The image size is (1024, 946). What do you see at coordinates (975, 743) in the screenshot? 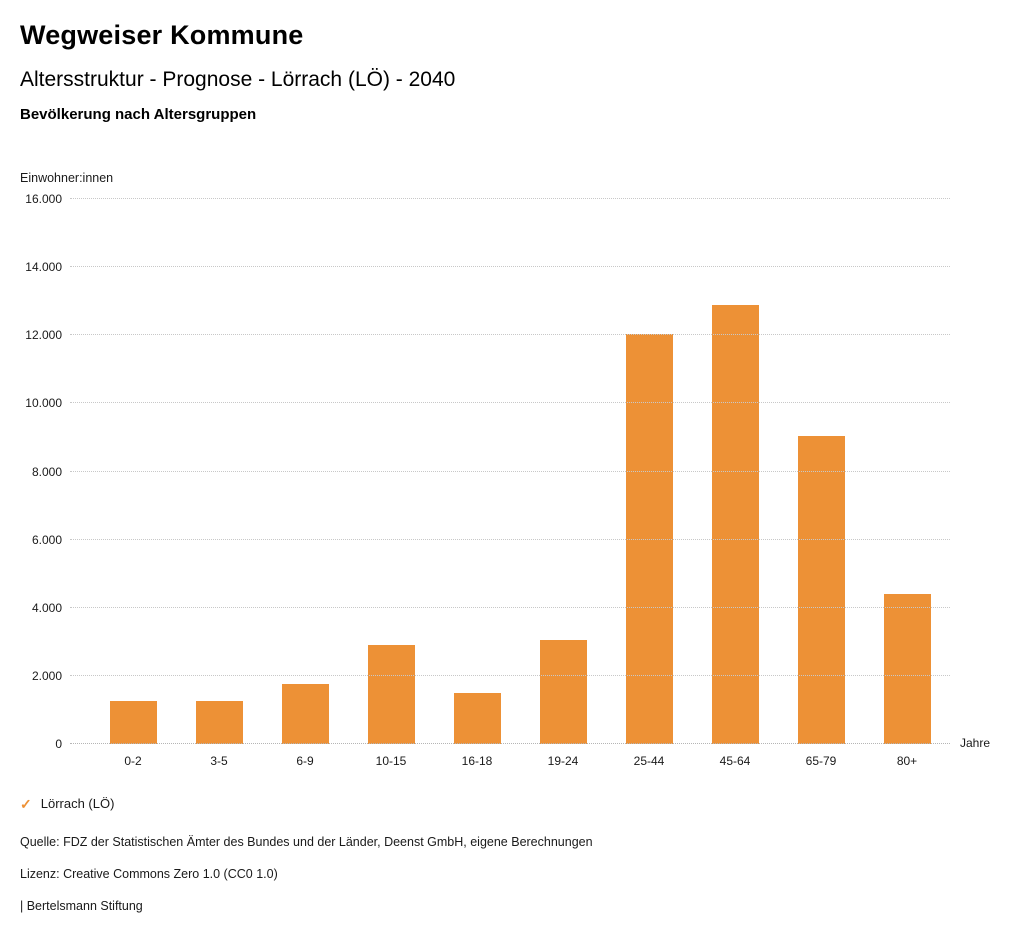
I see `x-axis-label: Jahre` at bounding box center [975, 743].